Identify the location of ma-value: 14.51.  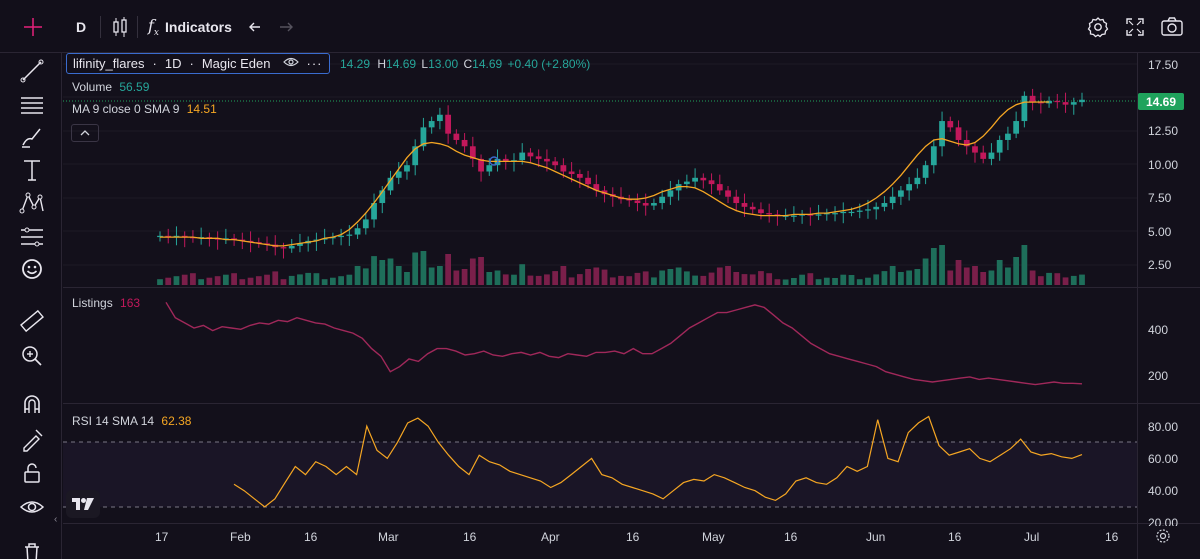
(201, 109).